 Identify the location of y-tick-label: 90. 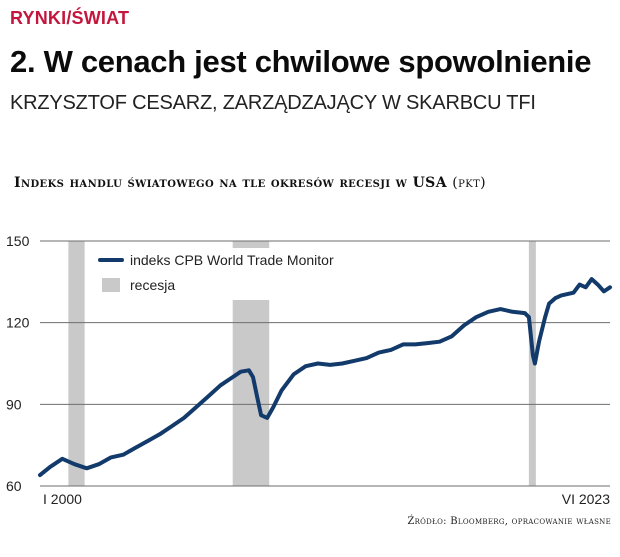
(14, 404).